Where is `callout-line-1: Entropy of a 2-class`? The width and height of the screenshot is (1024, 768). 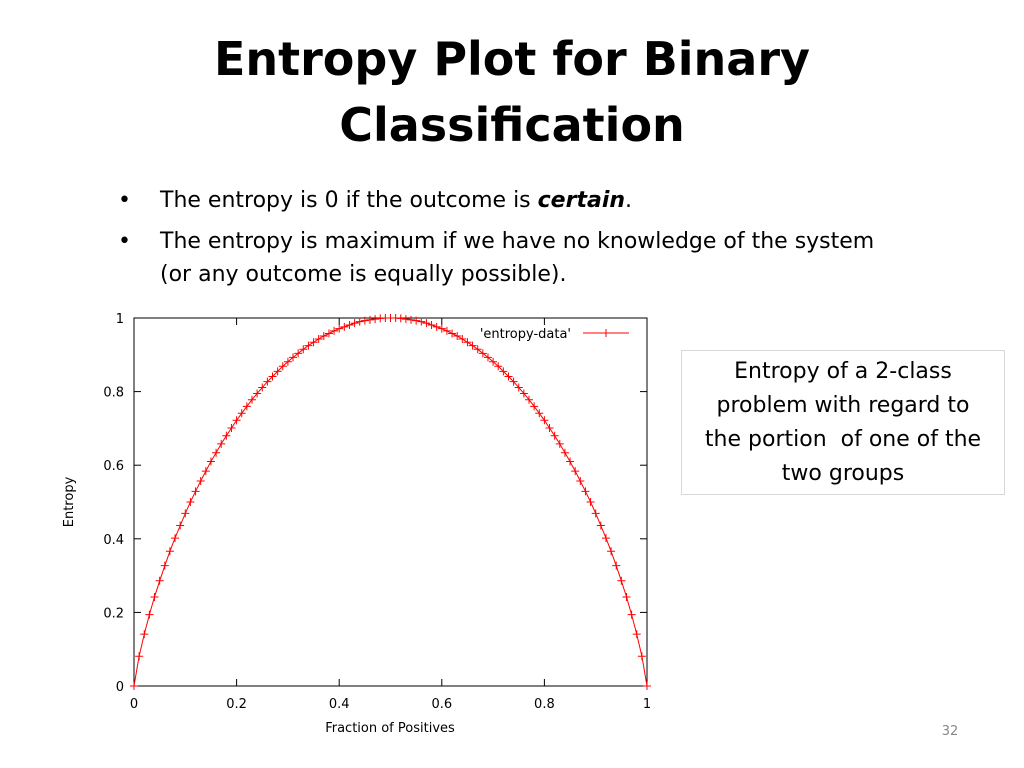
callout-line-1: Entropy of a 2-class is located at coordinates (843, 371).